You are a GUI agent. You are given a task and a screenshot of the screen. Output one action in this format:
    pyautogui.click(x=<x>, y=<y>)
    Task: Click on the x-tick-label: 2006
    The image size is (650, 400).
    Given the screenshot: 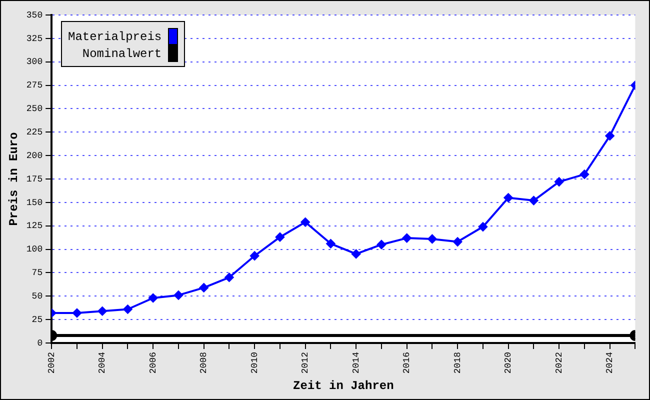 What is the action you would take?
    pyautogui.click(x=153, y=363)
    